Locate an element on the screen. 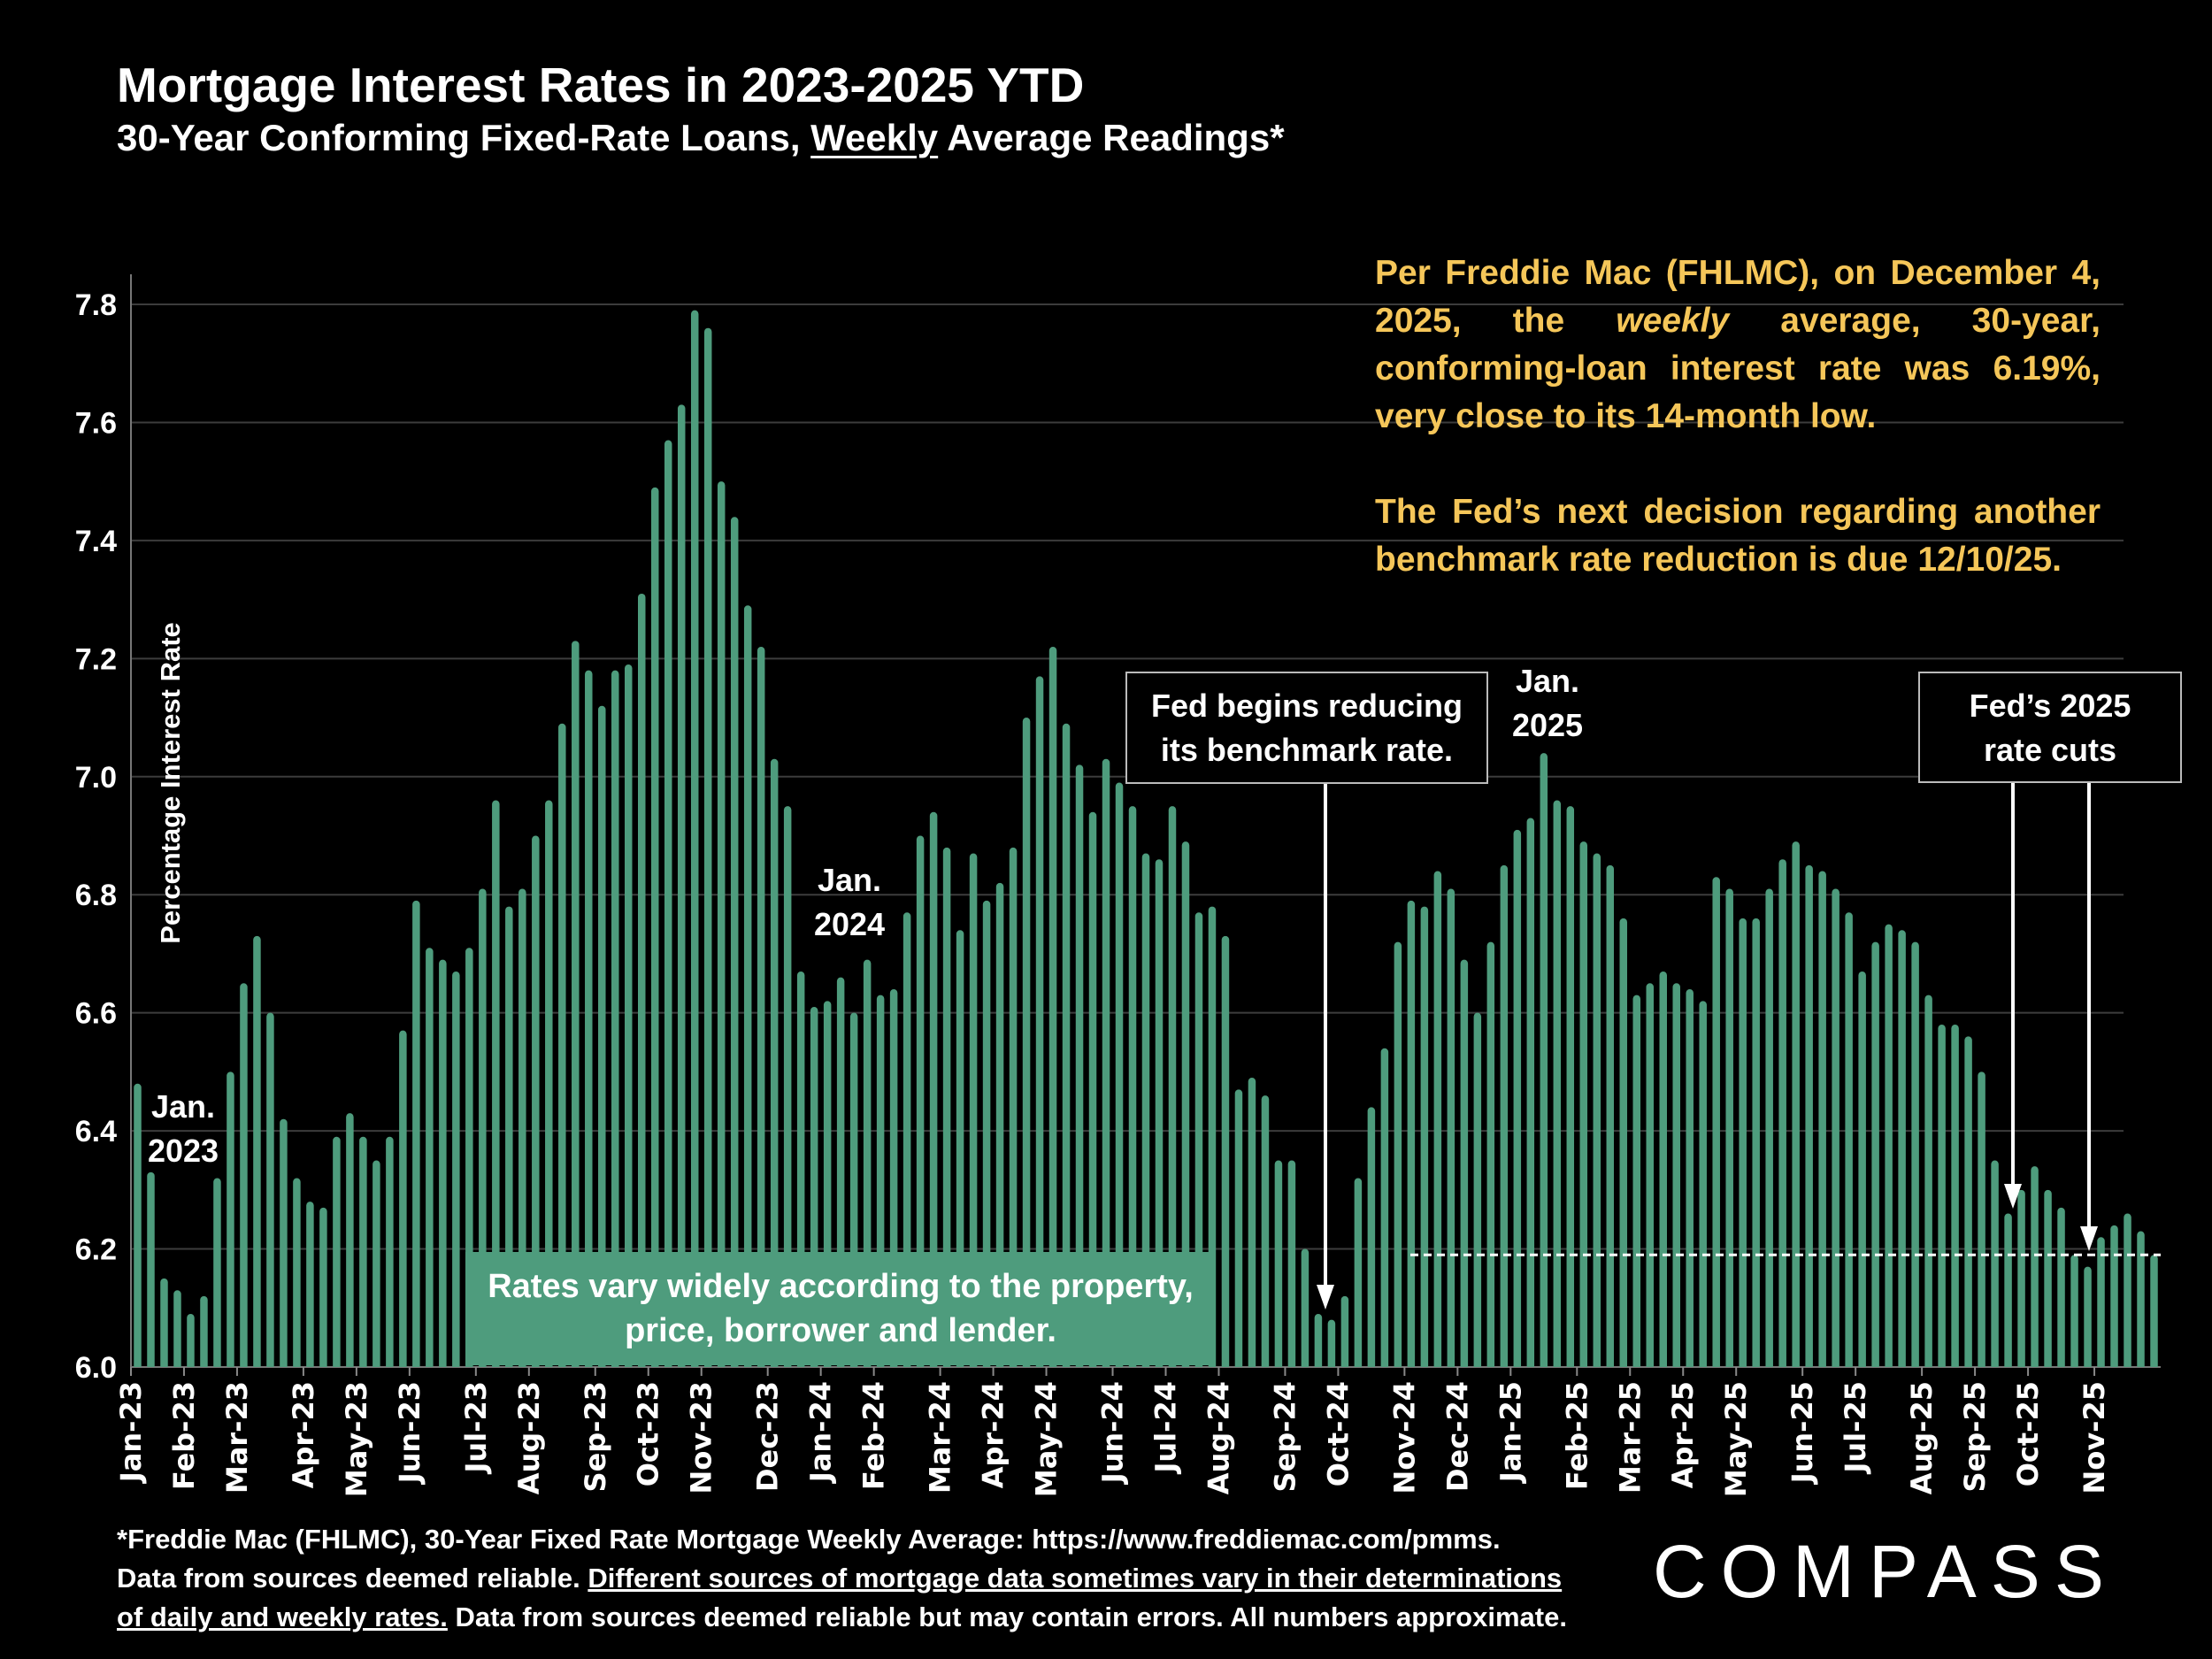  x-tick-label: Jan-25 is located at coordinates (1511, 1433).